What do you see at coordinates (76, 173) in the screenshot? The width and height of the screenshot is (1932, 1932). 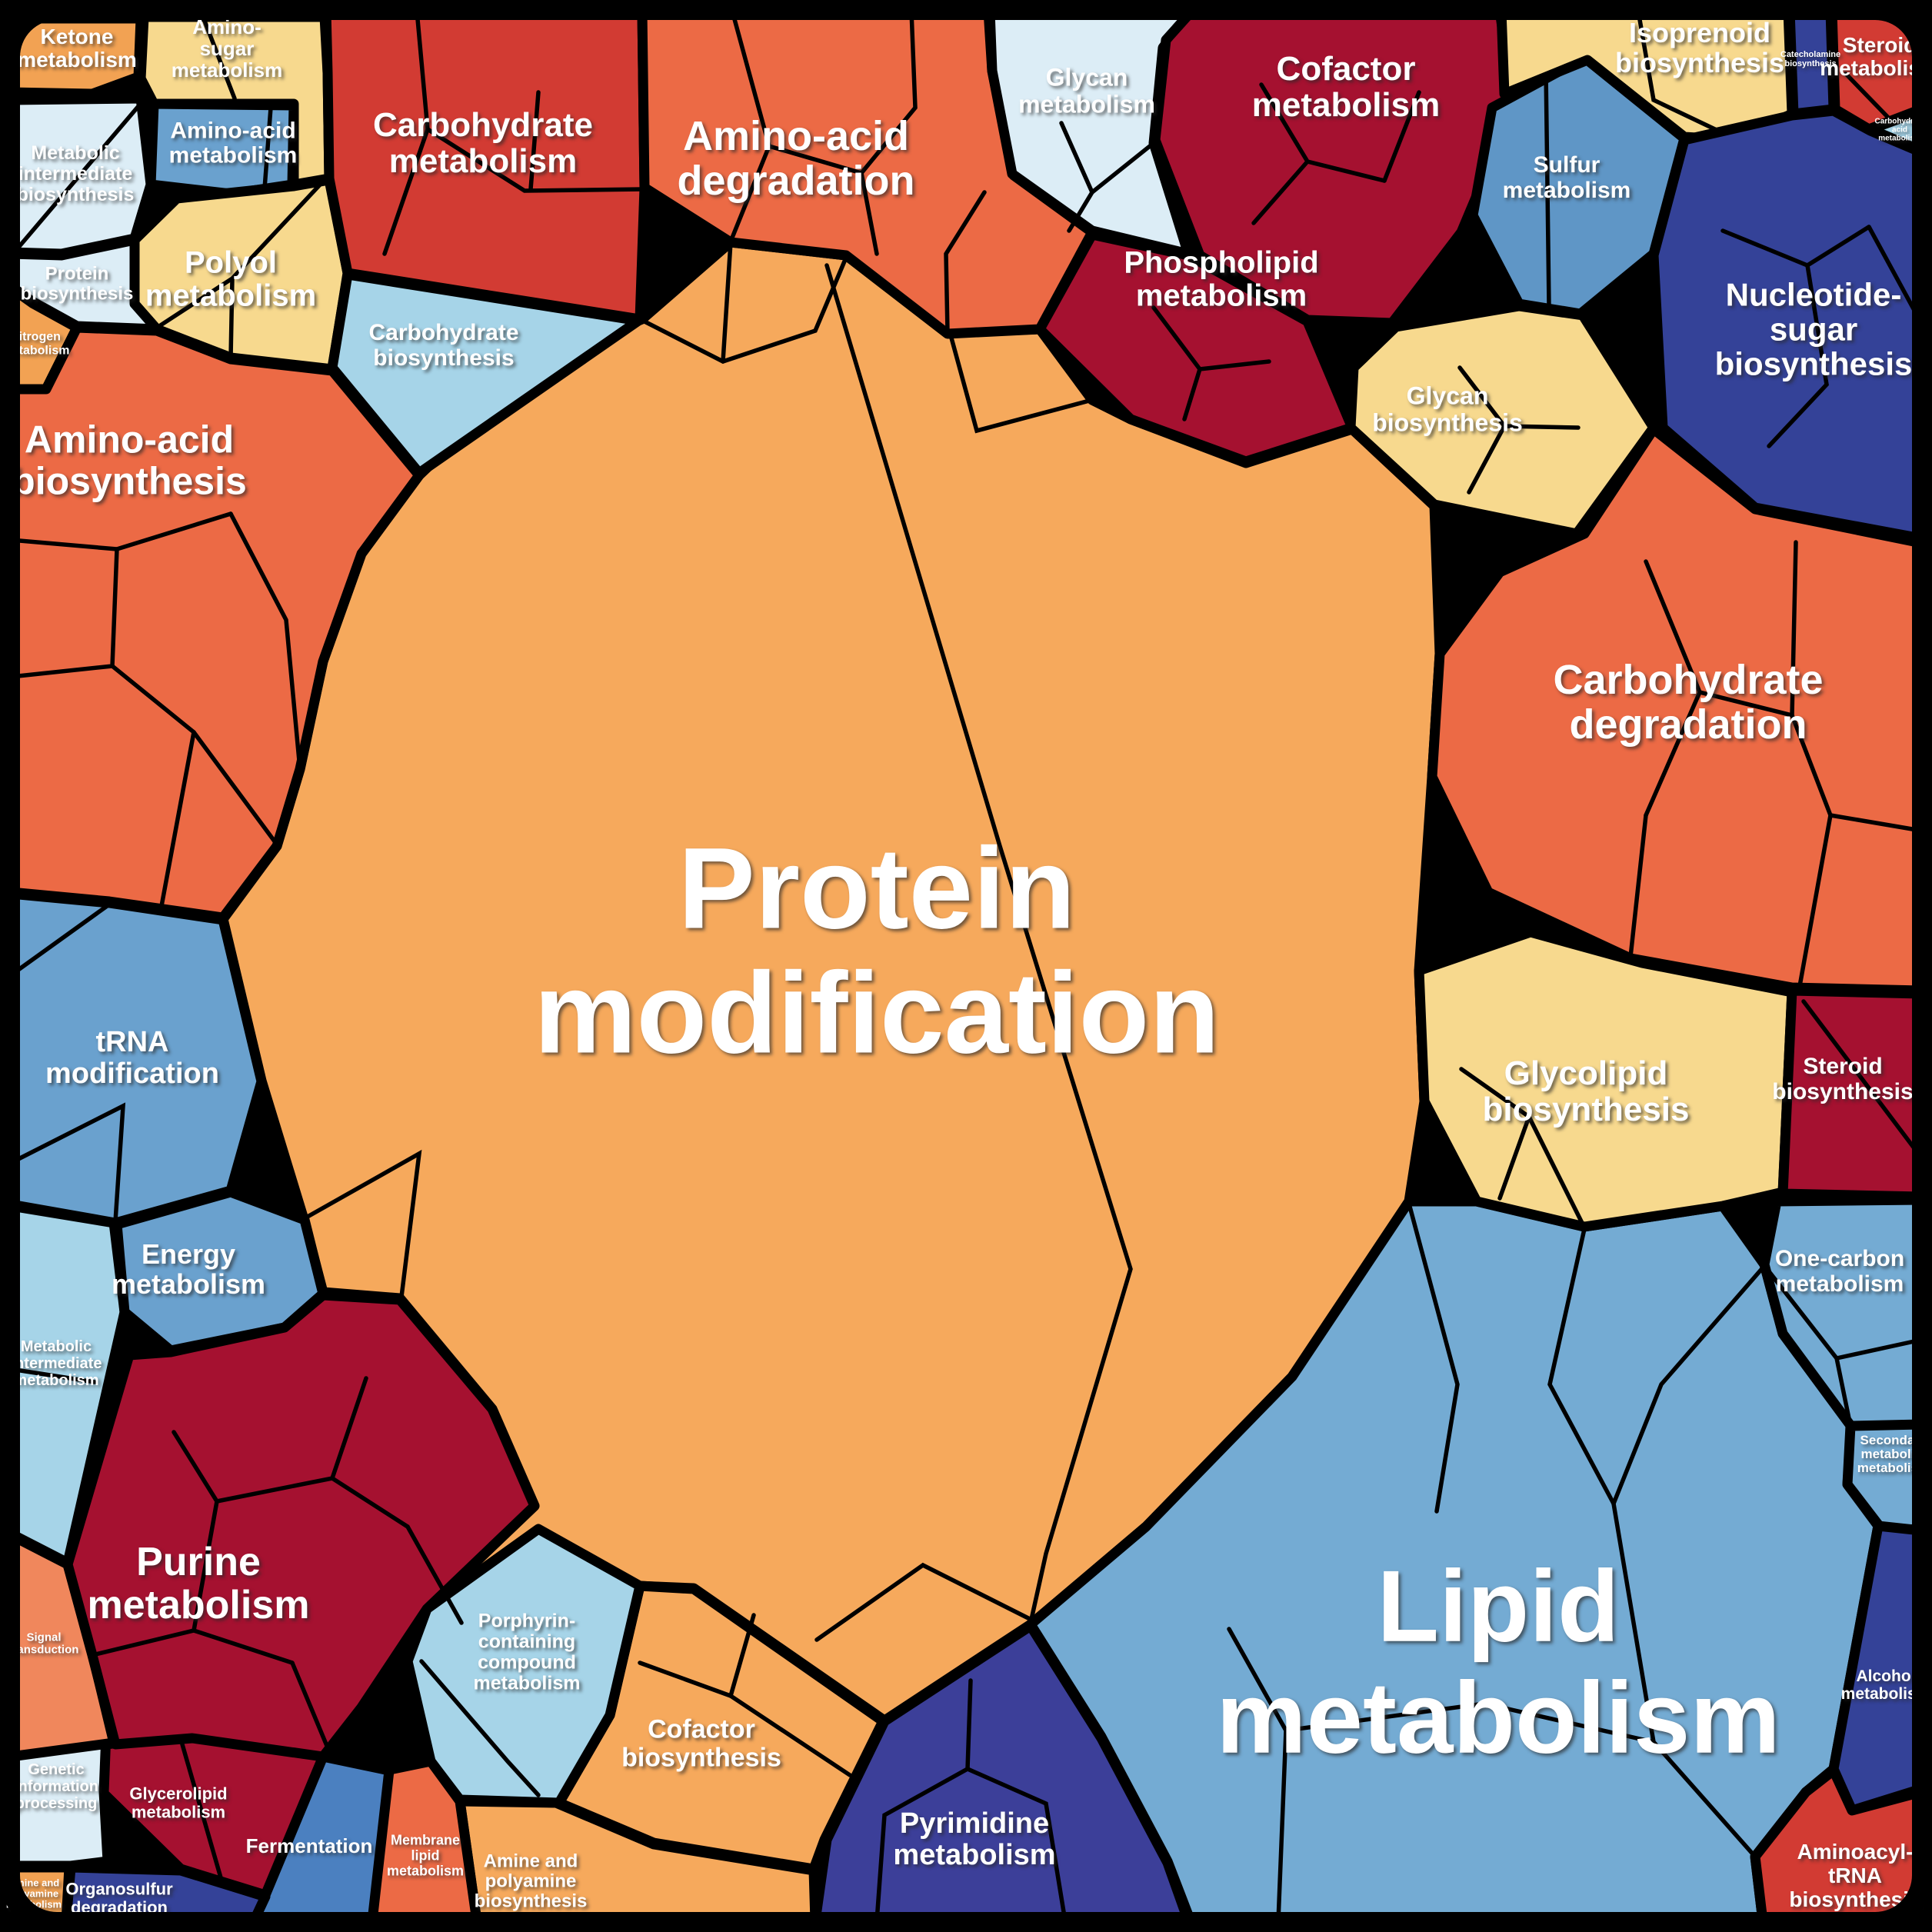 I see `cell-label-metabolic-intermediate-biosynthesis: Metabolic intermediate biosynthesis` at bounding box center [76, 173].